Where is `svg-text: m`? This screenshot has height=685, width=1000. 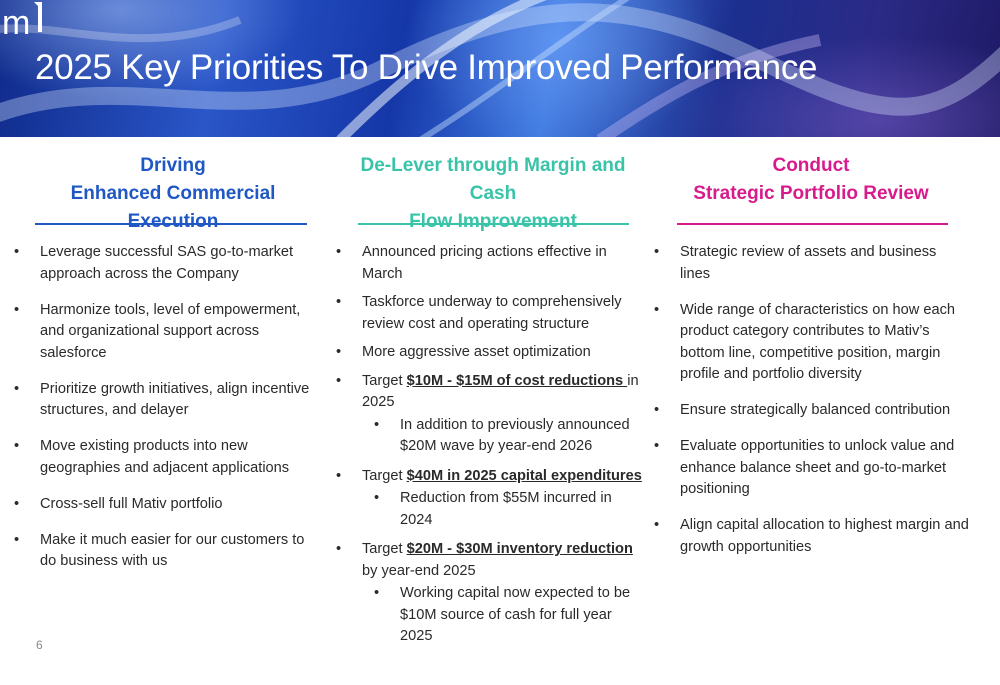 svg-text: m is located at coordinates (16, 21).